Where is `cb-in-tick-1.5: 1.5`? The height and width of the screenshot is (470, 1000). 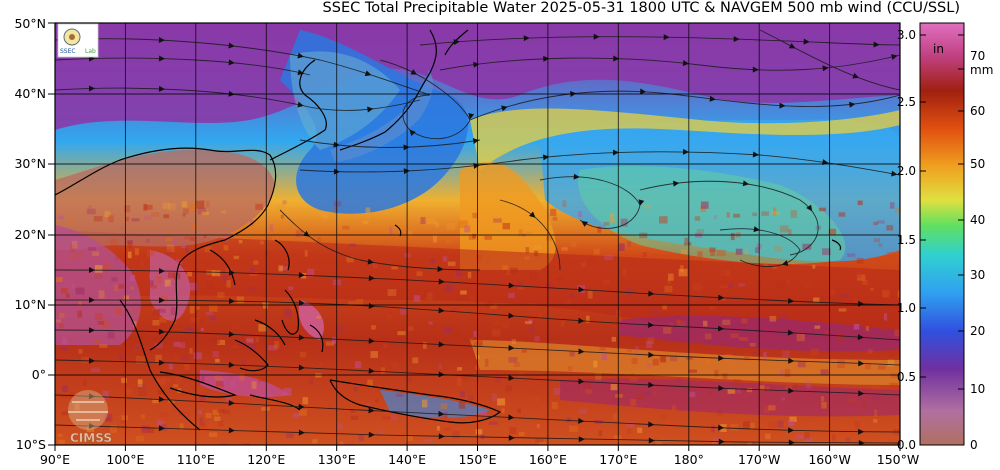
cb-in-tick-1.5: 1.5 is located at coordinates (906, 240).